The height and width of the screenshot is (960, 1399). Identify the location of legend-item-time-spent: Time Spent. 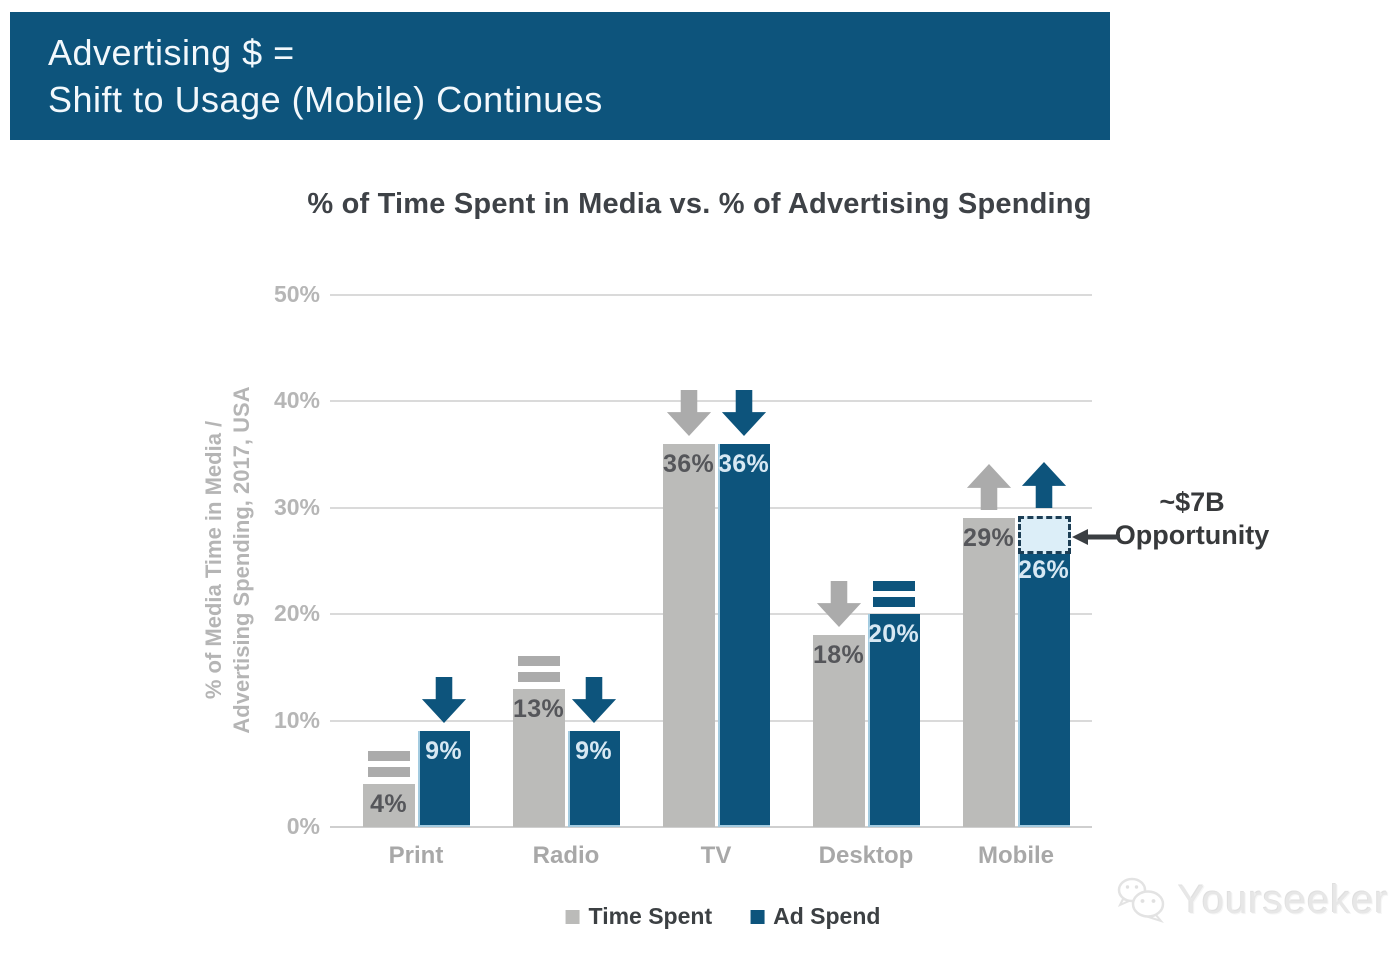
(639, 916).